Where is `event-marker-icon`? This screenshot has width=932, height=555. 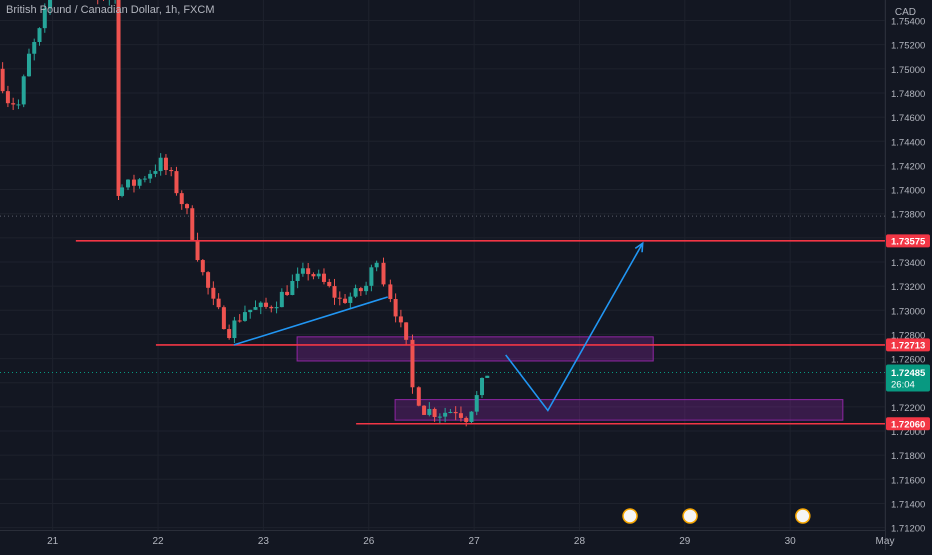 event-marker-icon is located at coordinates (630, 516).